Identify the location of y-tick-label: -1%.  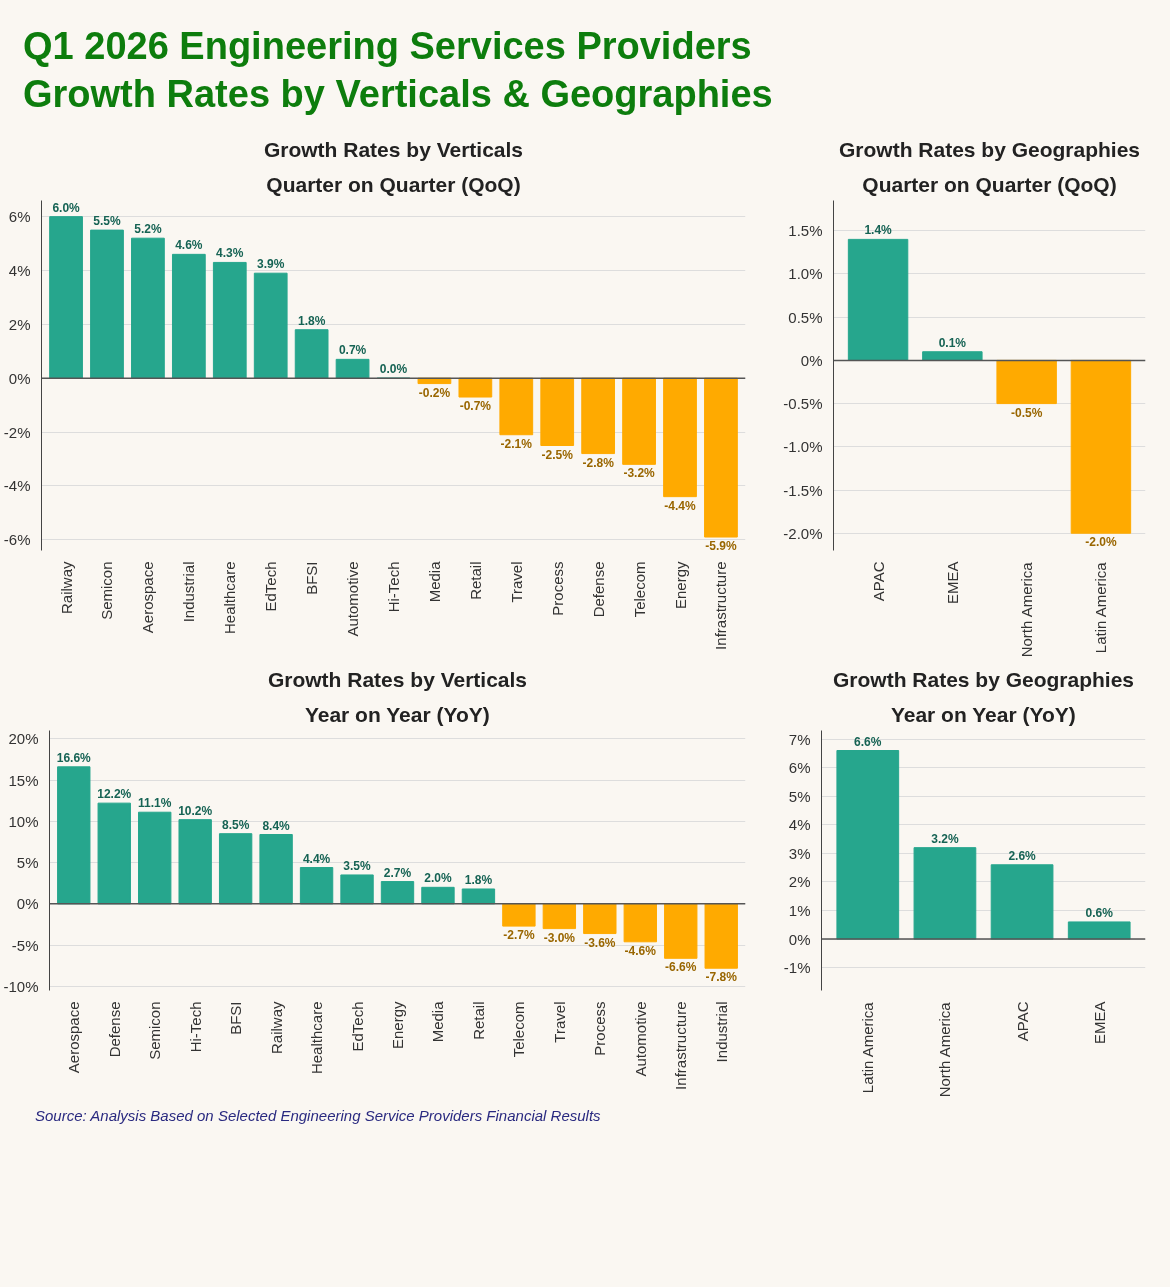
(797, 968).